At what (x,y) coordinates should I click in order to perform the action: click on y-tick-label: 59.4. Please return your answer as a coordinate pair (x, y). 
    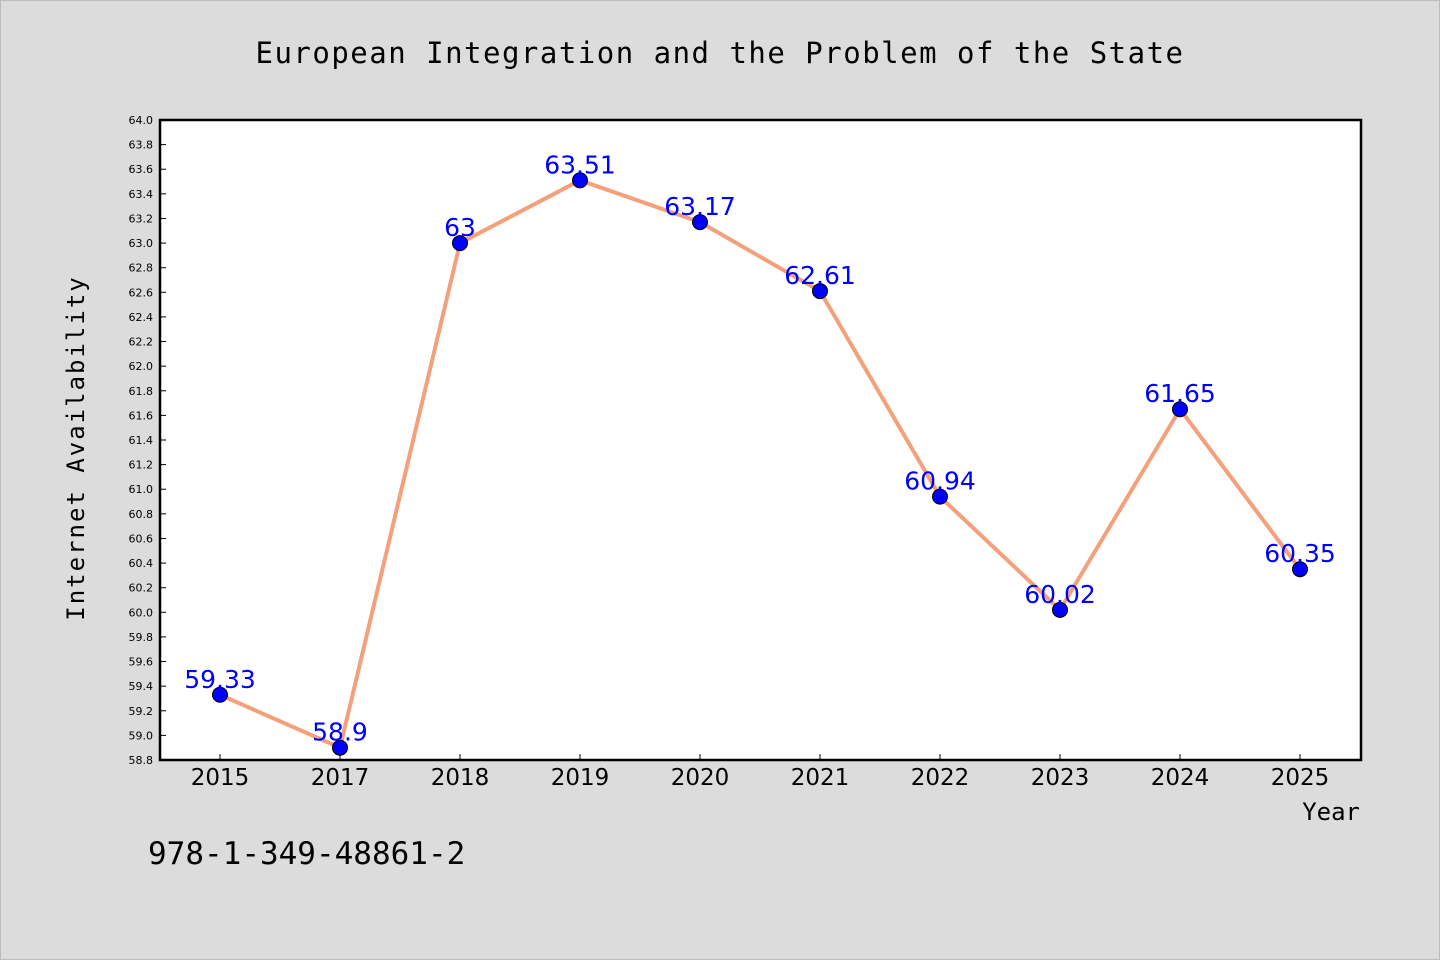
    Looking at the image, I should click on (141, 686).